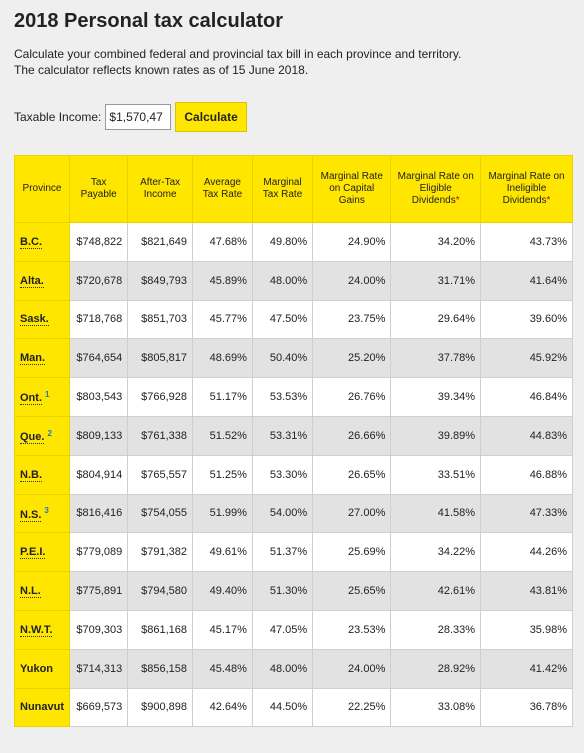  What do you see at coordinates (352, 358) in the screenshot?
I see `value-cell: 25.20%` at bounding box center [352, 358].